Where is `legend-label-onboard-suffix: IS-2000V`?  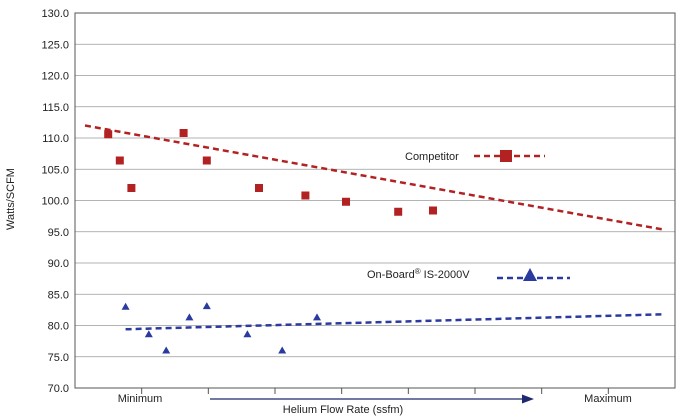 legend-label-onboard-suffix: IS-2000V is located at coordinates (446, 275).